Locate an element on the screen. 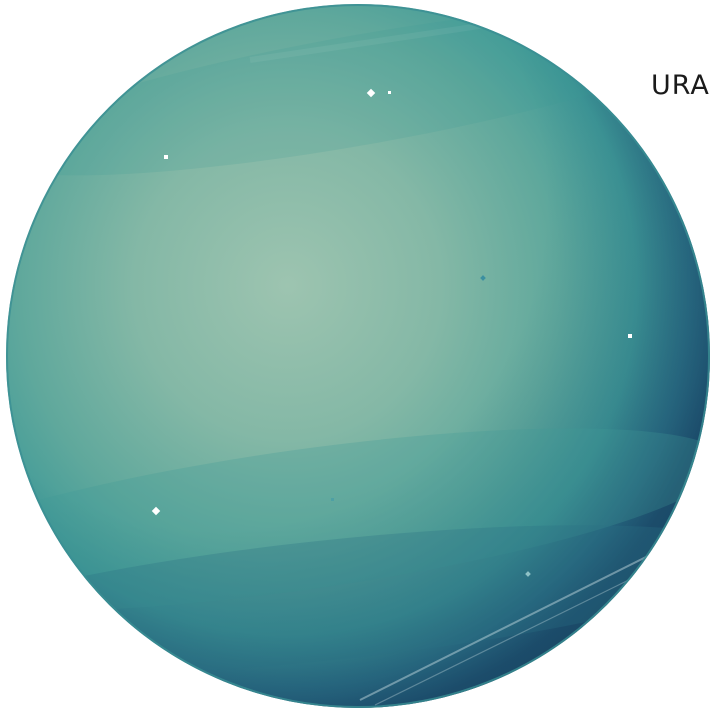 This screenshot has height=713, width=711. planet-label: URA is located at coordinates (680, 85).